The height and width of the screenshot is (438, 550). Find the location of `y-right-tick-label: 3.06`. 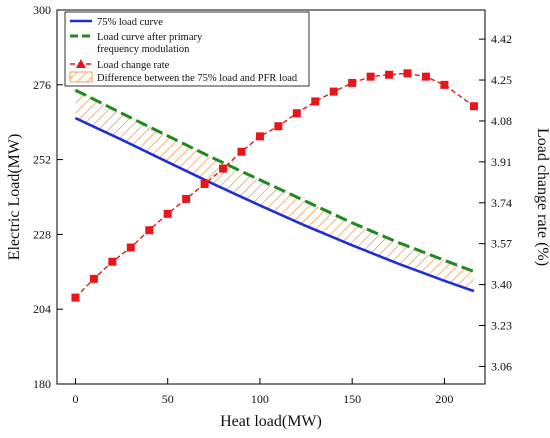

y-right-tick-label: 3.06 is located at coordinates (501, 366).